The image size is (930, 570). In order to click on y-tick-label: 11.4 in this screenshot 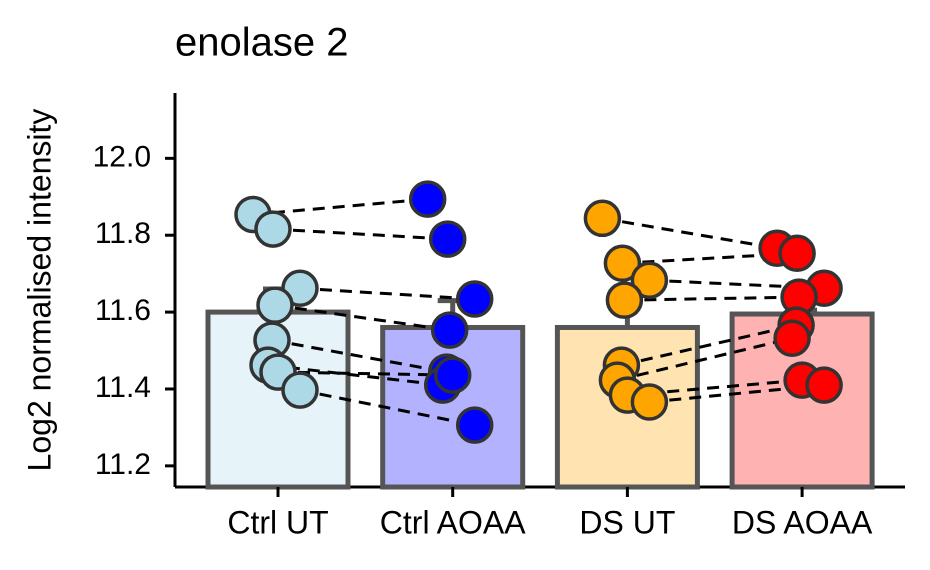, I will do `click(123, 387)`.